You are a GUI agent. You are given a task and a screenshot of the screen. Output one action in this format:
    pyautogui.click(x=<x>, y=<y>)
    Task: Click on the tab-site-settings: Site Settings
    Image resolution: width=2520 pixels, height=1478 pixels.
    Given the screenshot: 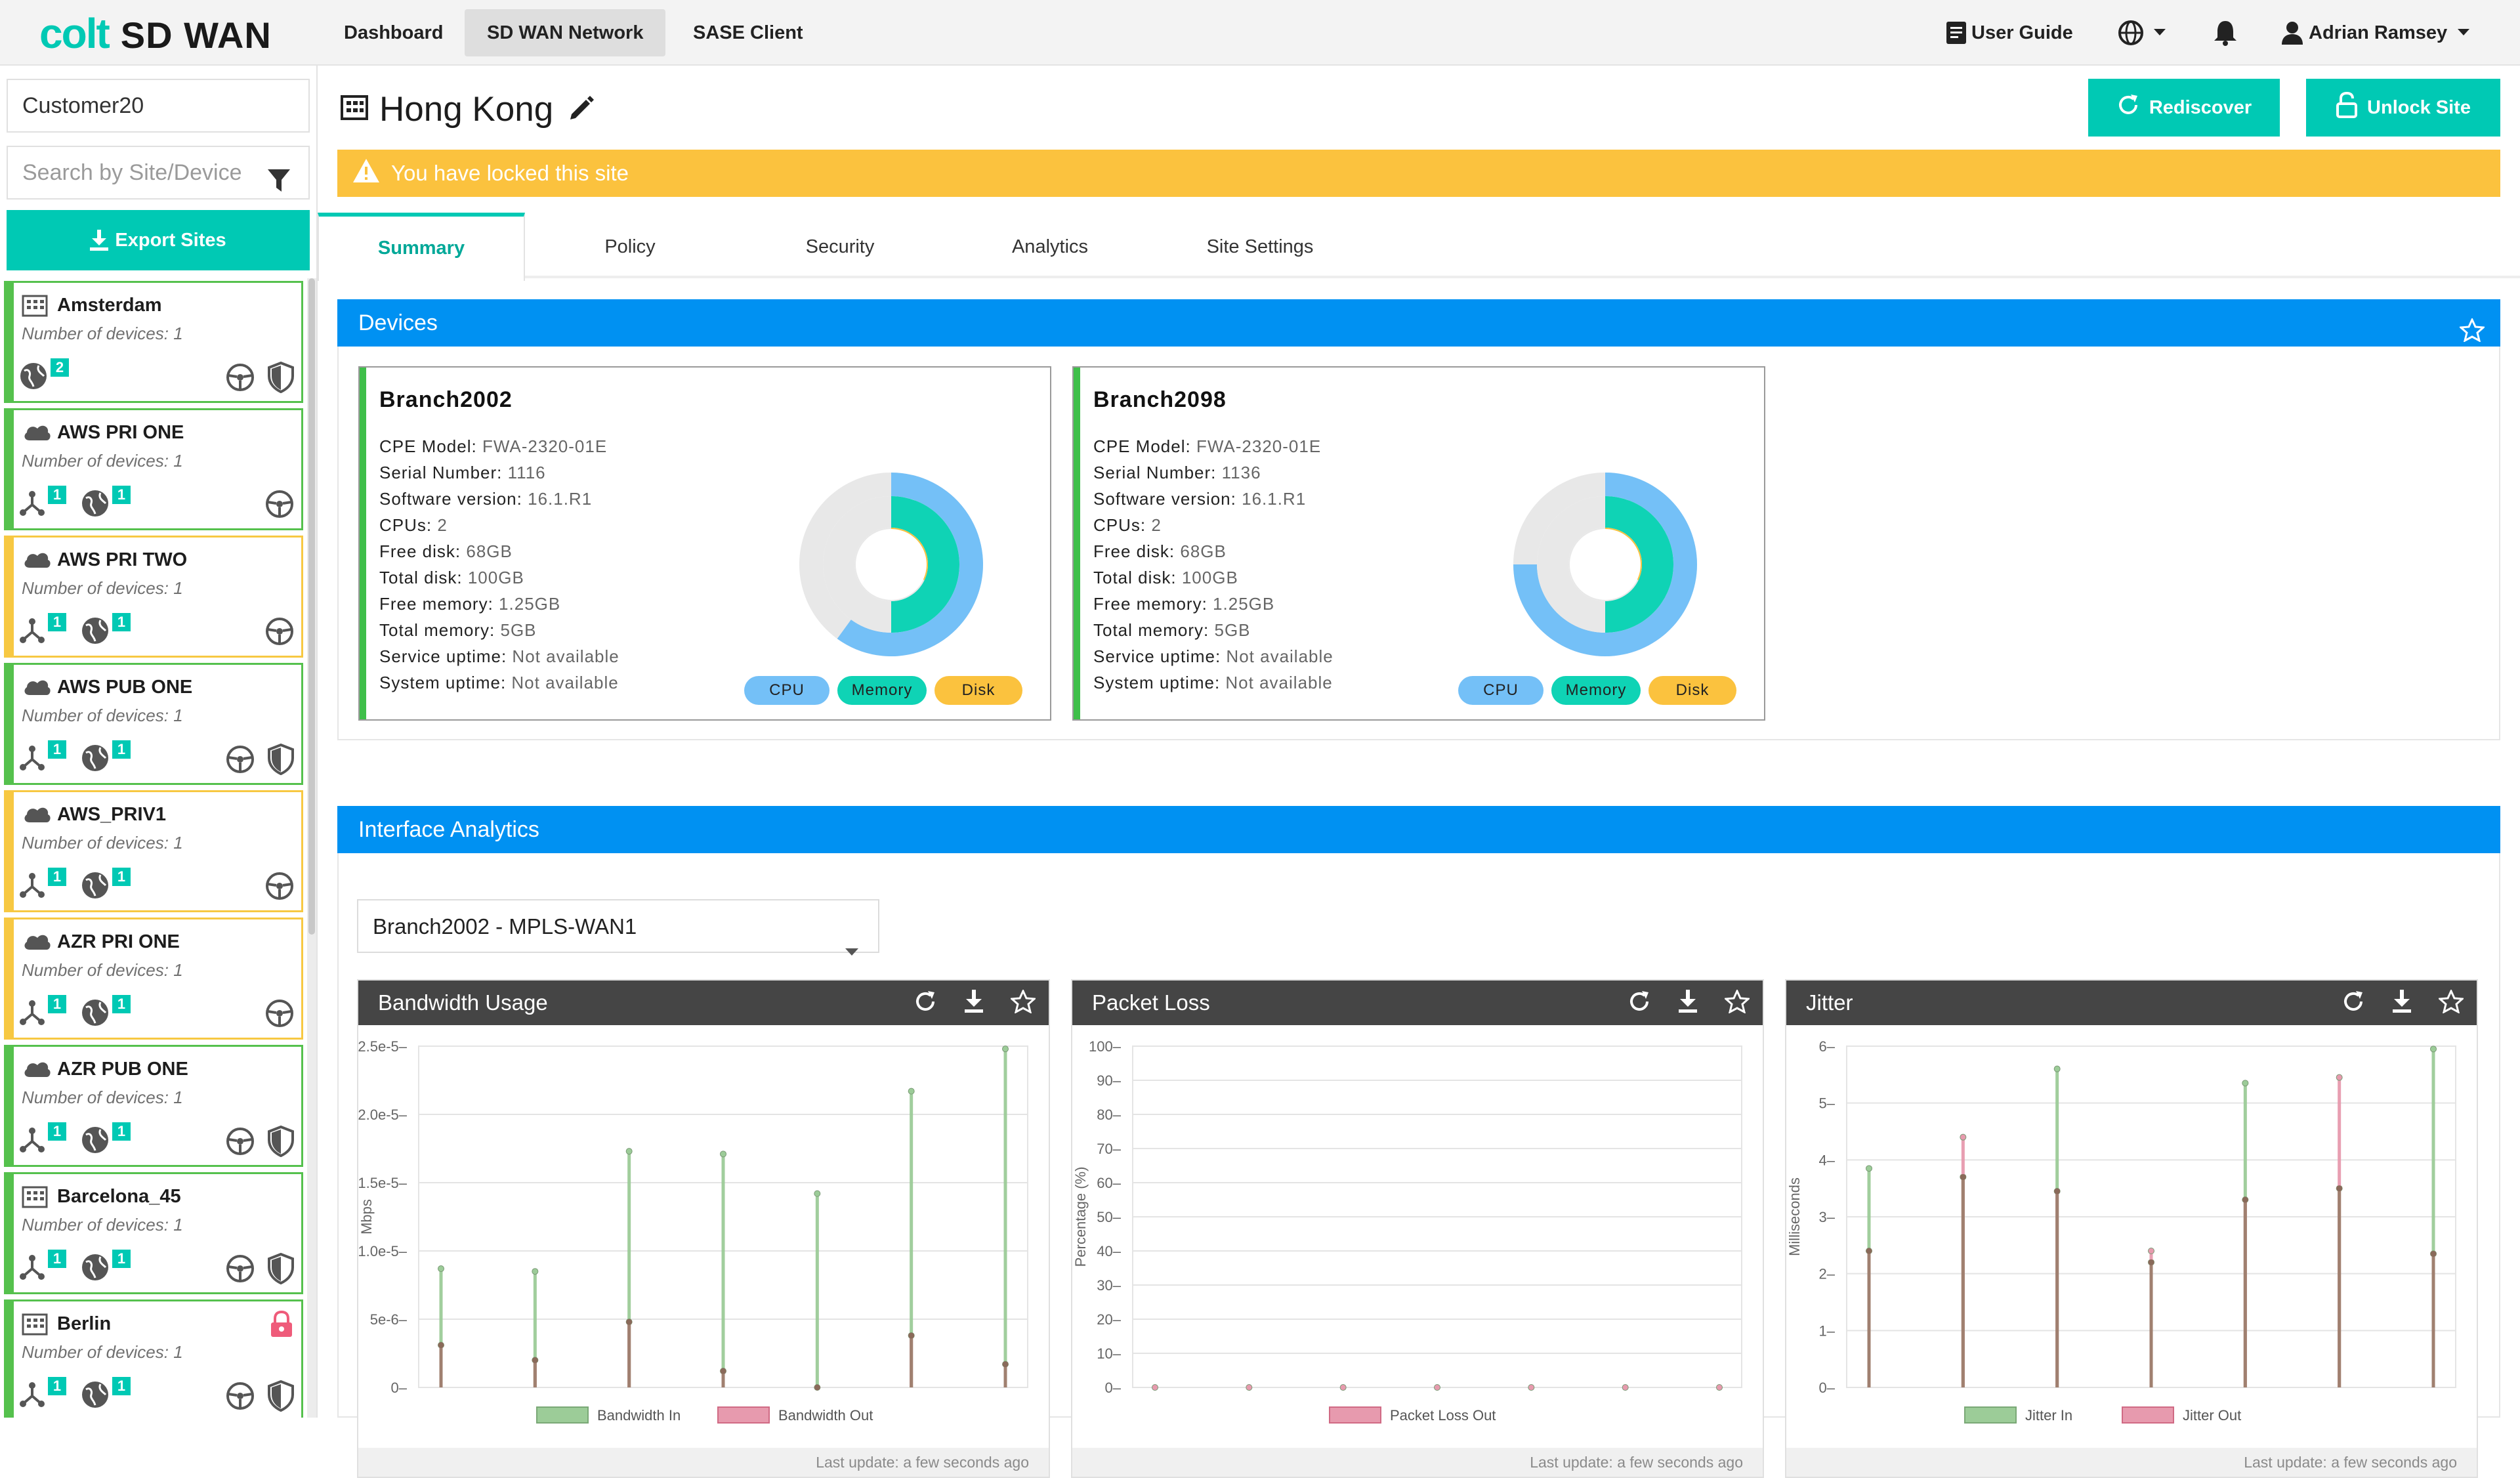 What is the action you would take?
    pyautogui.click(x=1260, y=246)
    